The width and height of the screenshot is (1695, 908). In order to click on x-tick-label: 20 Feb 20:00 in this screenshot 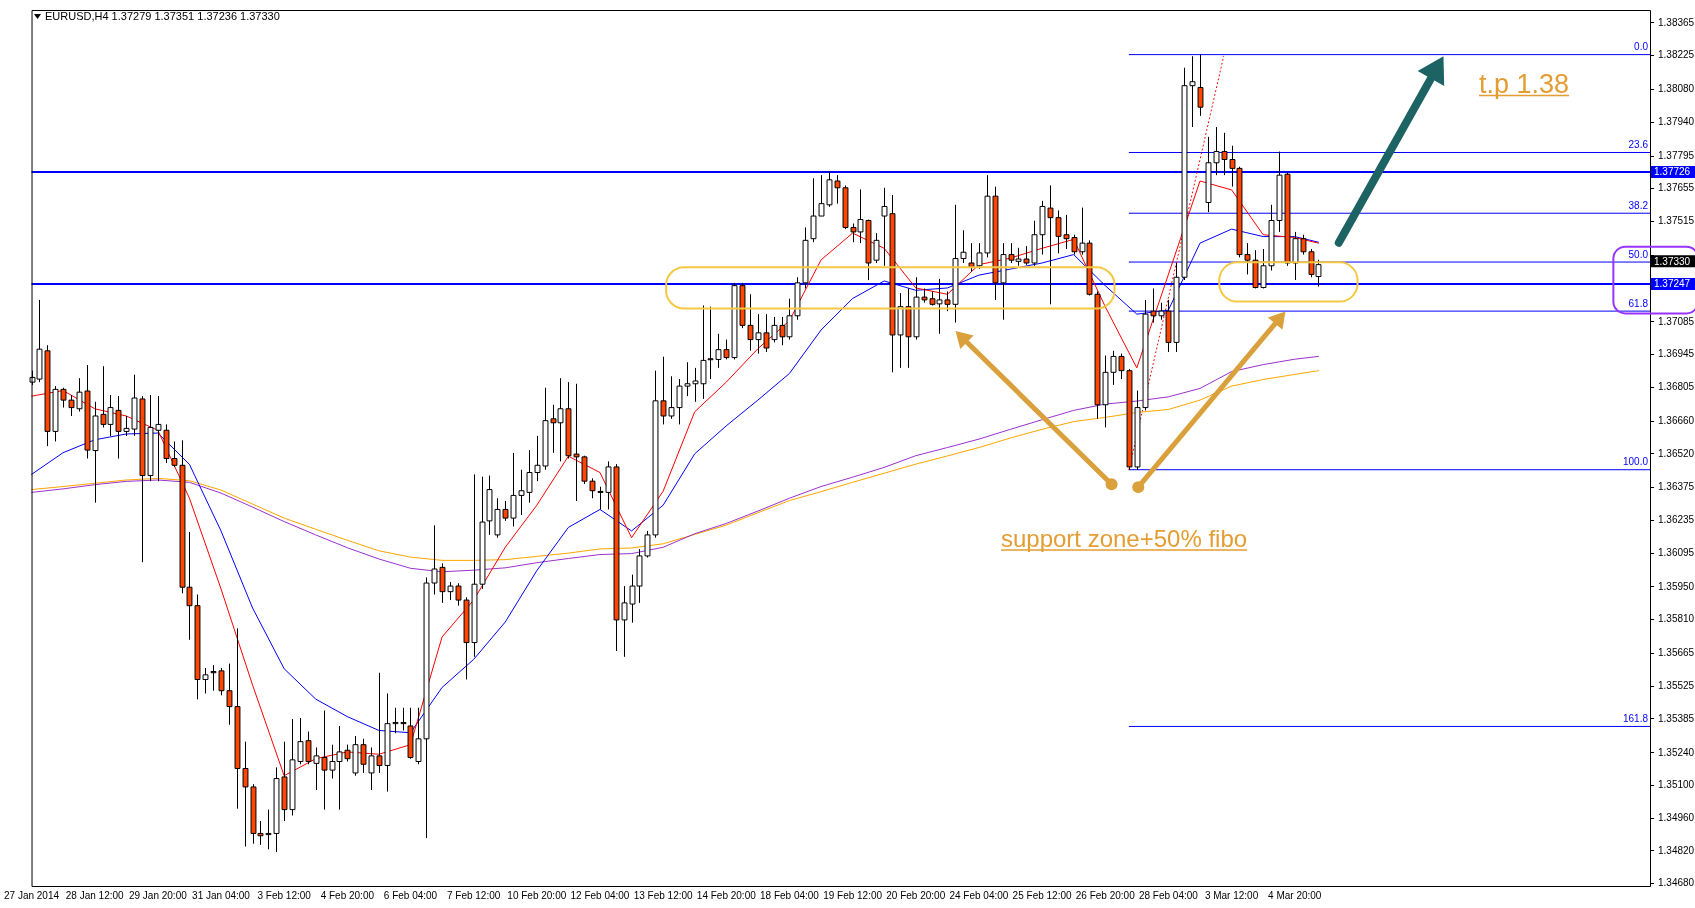, I will do `click(916, 895)`.